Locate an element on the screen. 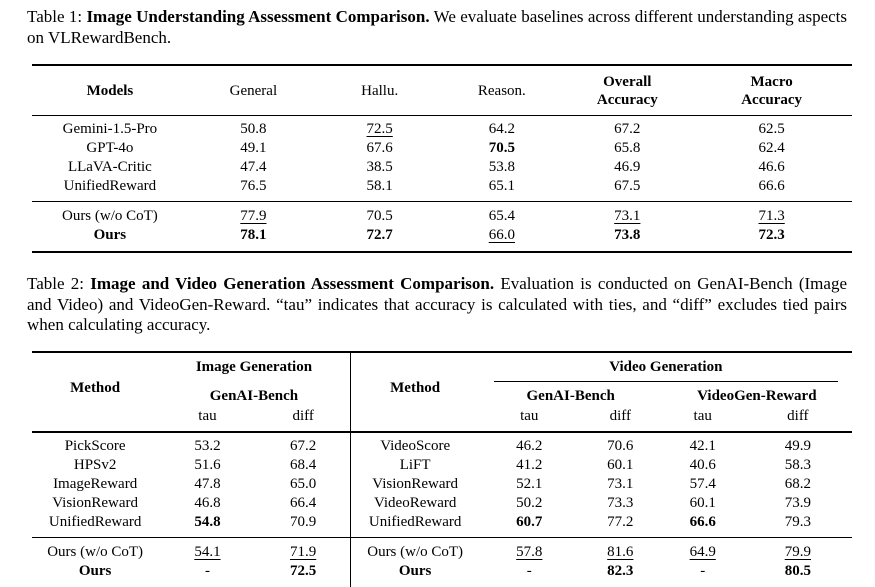 The image size is (875, 587). table-cell: 38.5 is located at coordinates (379, 167).